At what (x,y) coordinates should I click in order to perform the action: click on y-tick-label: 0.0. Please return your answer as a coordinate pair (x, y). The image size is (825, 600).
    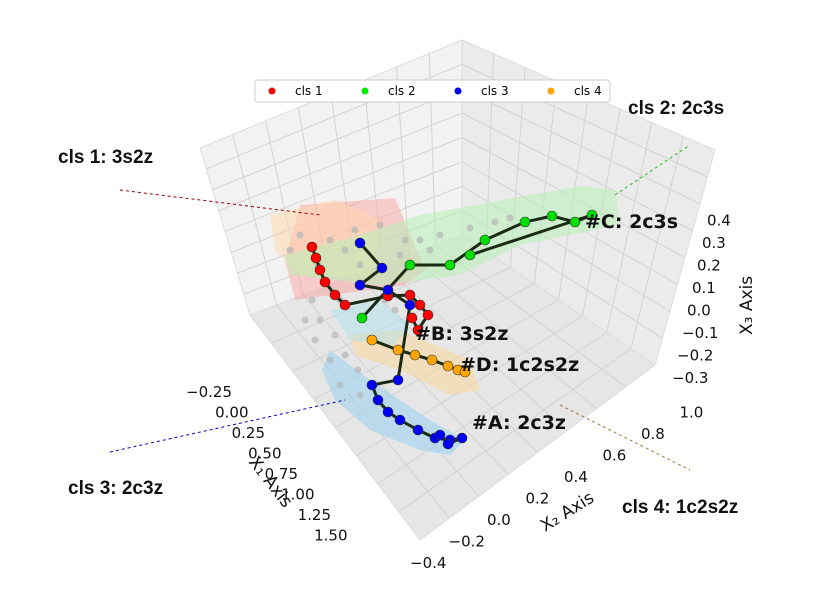
    Looking at the image, I should click on (499, 520).